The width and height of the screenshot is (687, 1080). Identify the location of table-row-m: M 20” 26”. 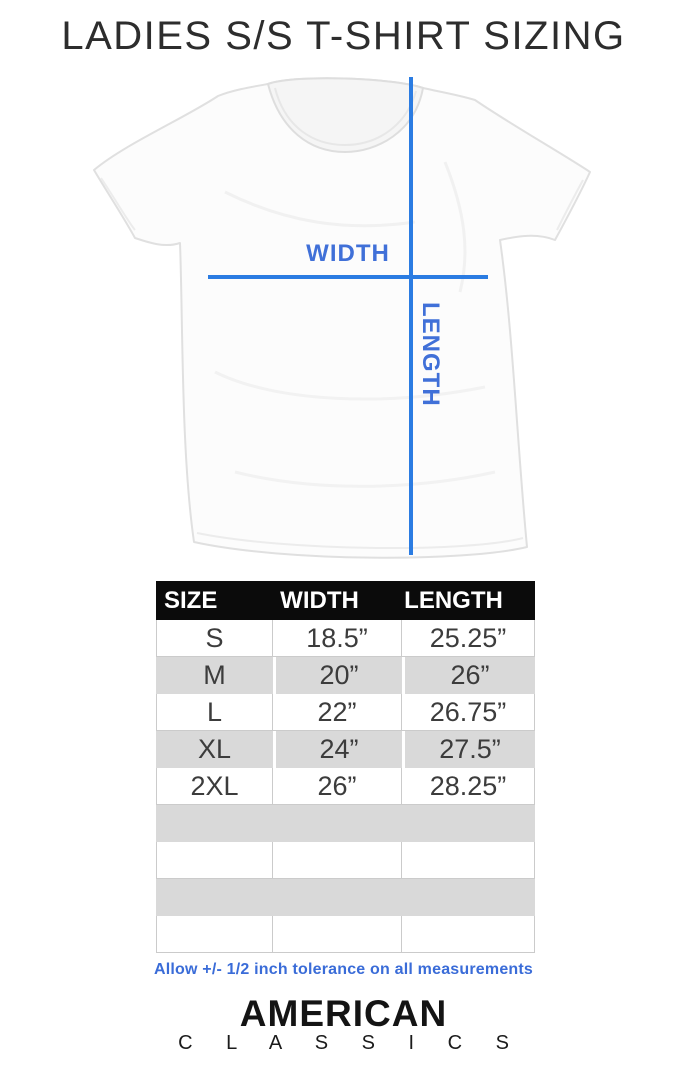
(345, 675).